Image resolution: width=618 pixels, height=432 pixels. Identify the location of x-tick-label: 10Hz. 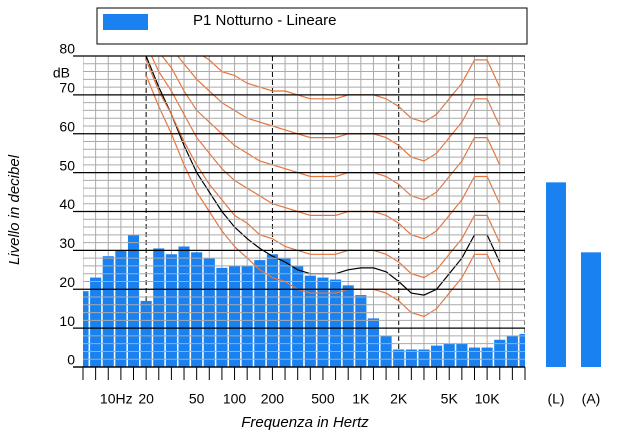
(116, 399).